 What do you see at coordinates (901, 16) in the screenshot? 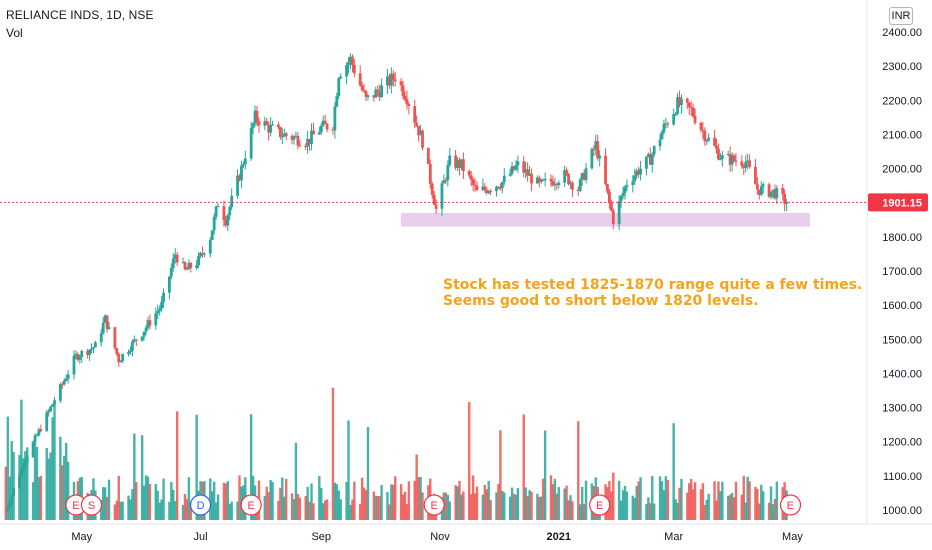
I see `currency-badge: INR` at bounding box center [901, 16].